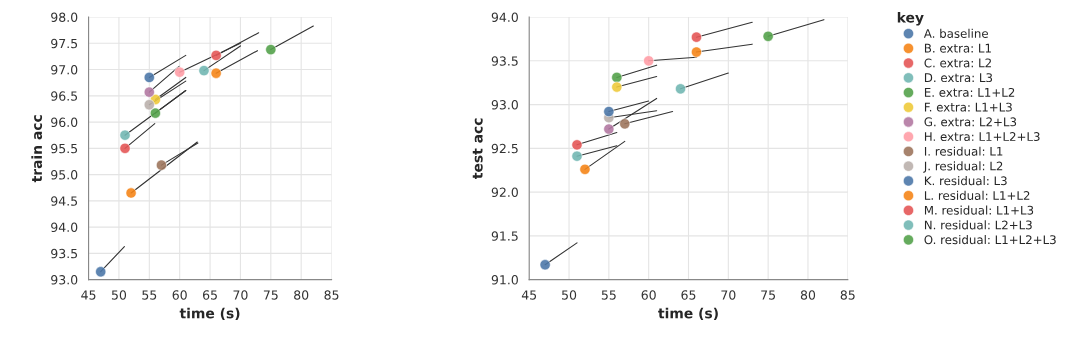 The image size is (1080, 341). I want to click on y-tick-label: 91.5, so click(504, 236).